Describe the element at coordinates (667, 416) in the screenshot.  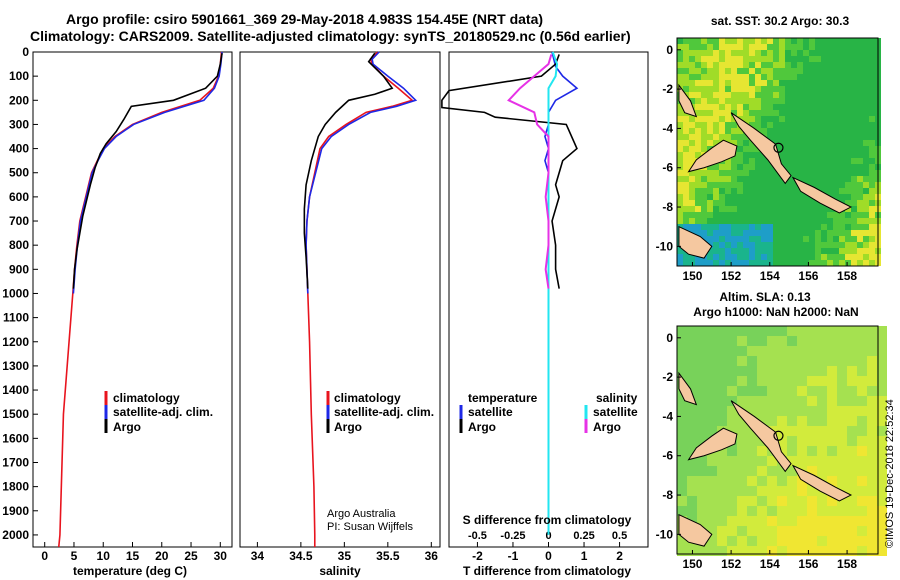
I see `map-y-tick-label: -4` at that location.